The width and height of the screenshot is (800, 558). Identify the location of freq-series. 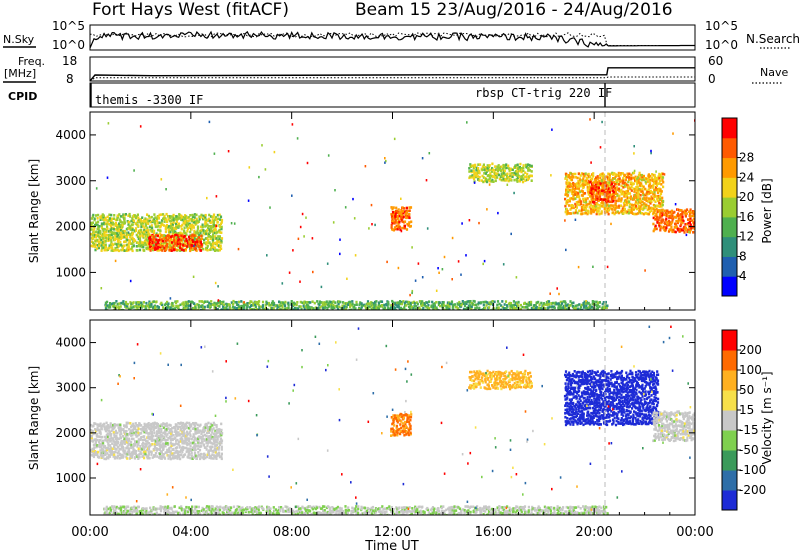
(392, 74).